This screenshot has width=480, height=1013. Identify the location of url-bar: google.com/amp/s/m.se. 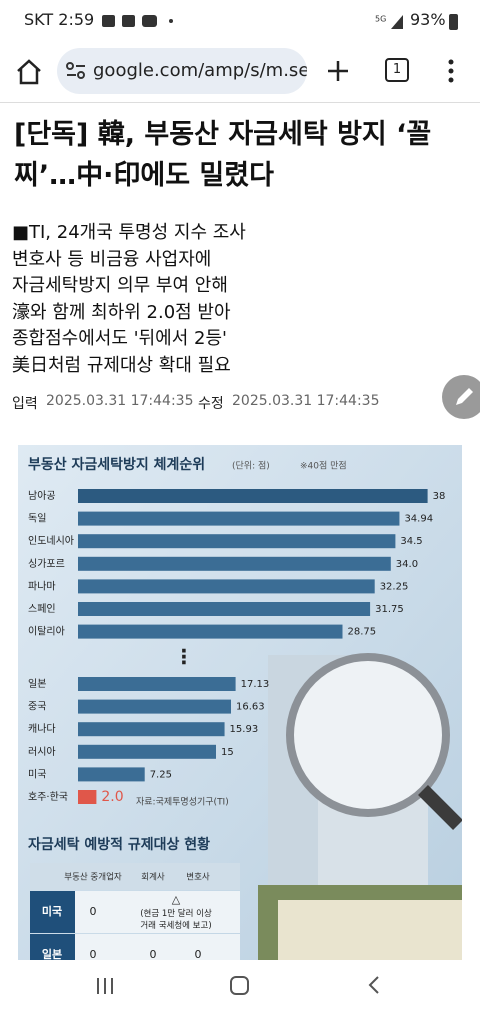
(182, 71).